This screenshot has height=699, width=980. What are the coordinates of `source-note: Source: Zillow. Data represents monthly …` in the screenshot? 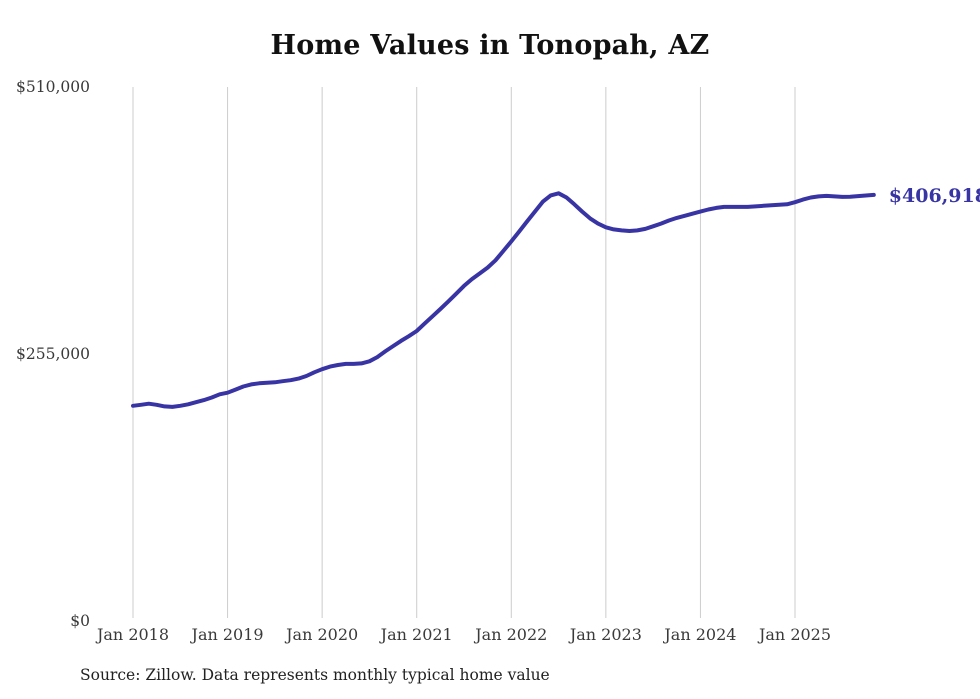 It's located at (315, 675).